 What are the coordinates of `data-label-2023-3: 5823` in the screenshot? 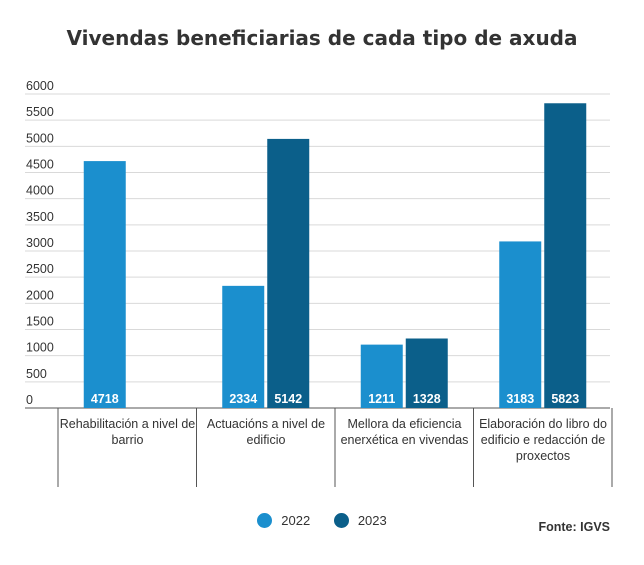 It's located at (565, 399).